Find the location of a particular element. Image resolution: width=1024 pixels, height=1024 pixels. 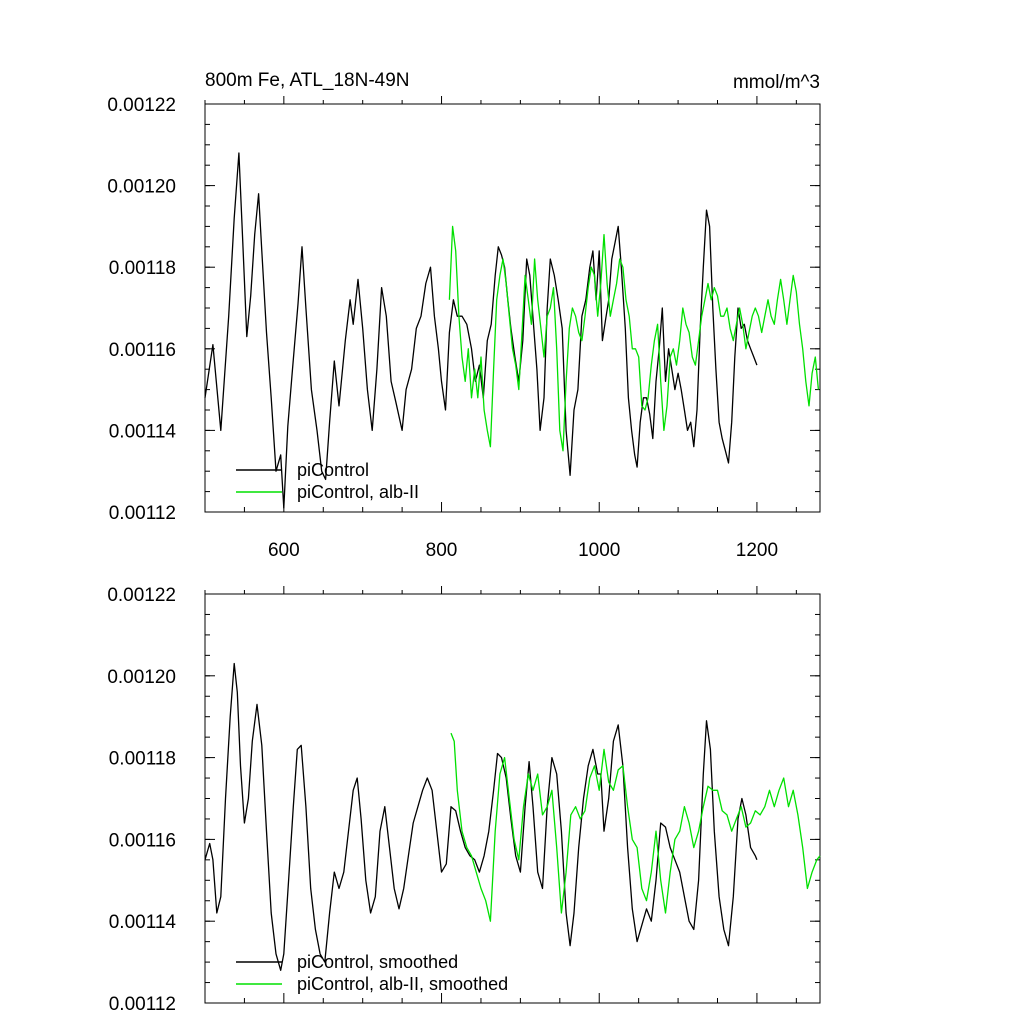

legend-label: piControl is located at coordinates (333, 470).